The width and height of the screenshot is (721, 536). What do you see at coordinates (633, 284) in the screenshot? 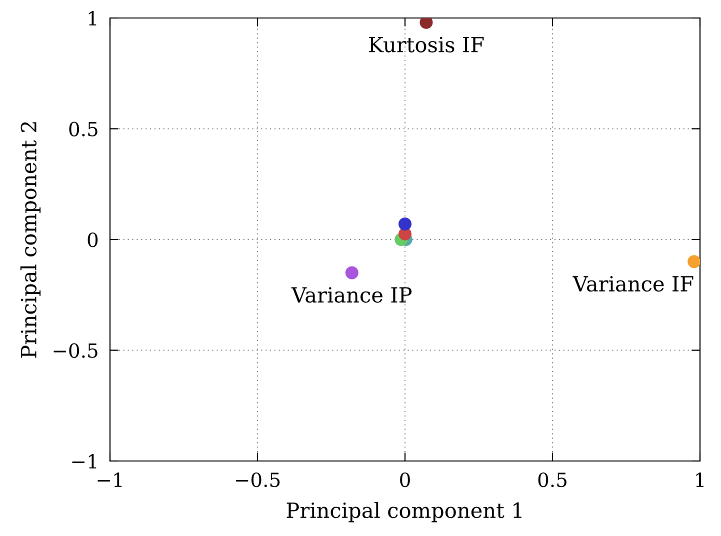
I see `annotation: Variance IF` at bounding box center [633, 284].